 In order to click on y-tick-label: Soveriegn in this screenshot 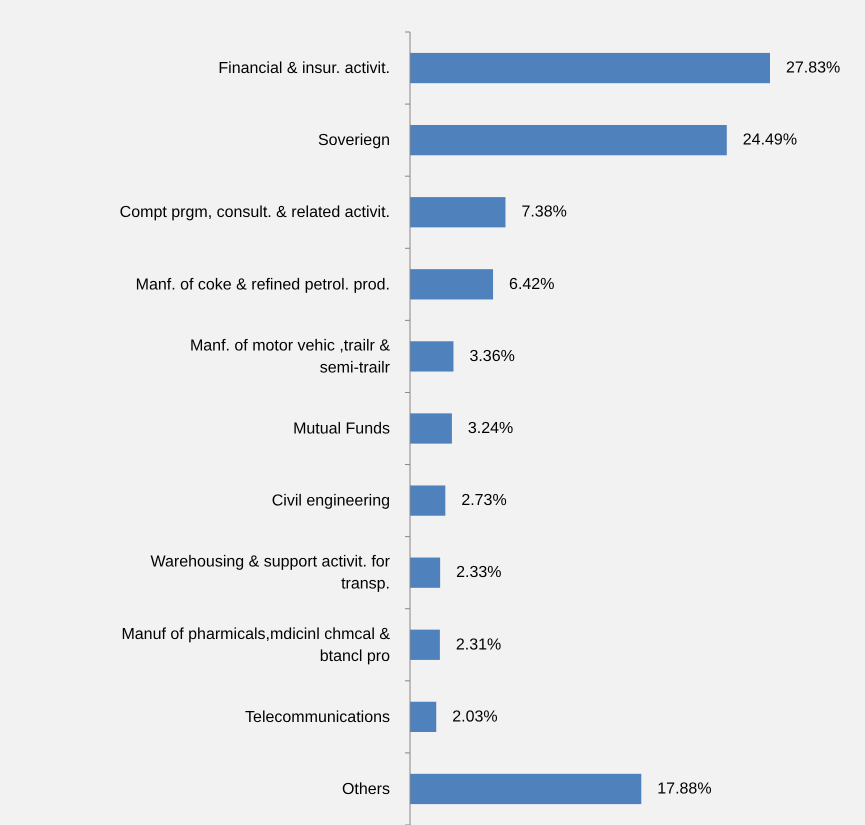, I will do `click(354, 140)`.